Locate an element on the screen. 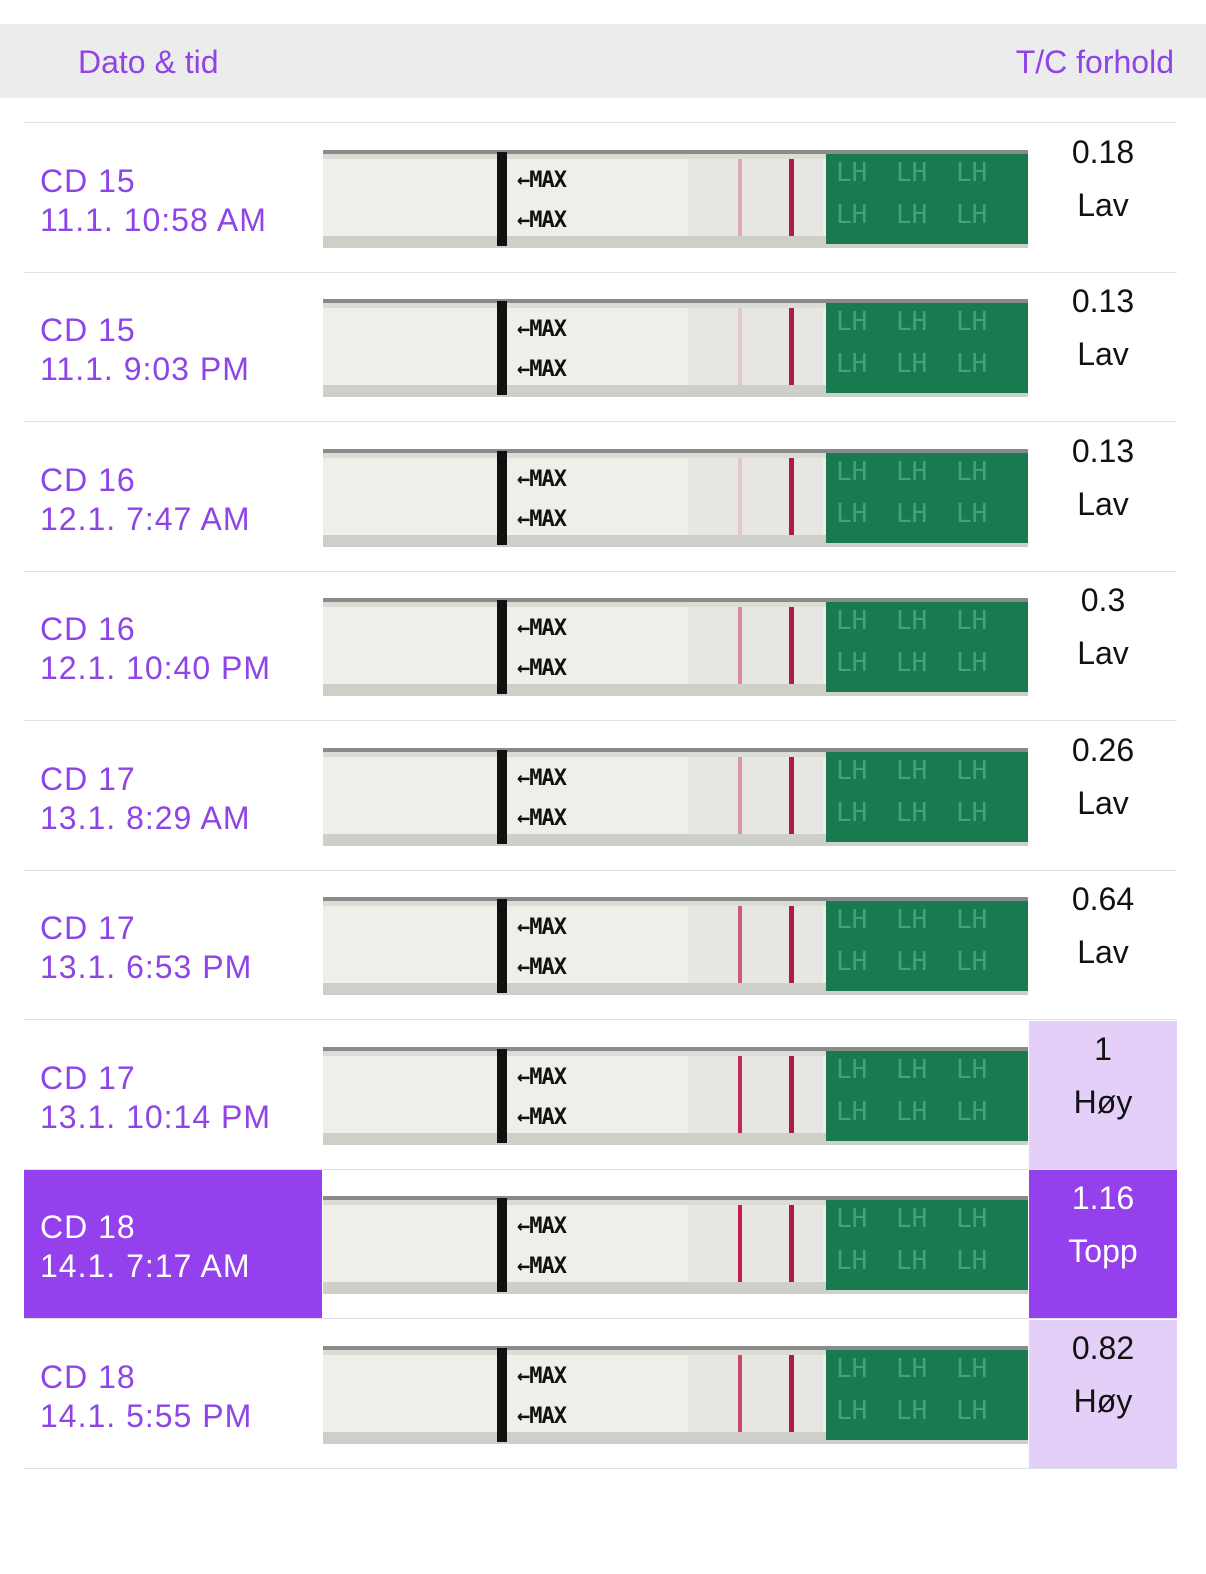 Image resolution: width=1206 pixels, height=1574 pixels. tc-ratio-value: 0.82 is located at coordinates (1103, 1347).